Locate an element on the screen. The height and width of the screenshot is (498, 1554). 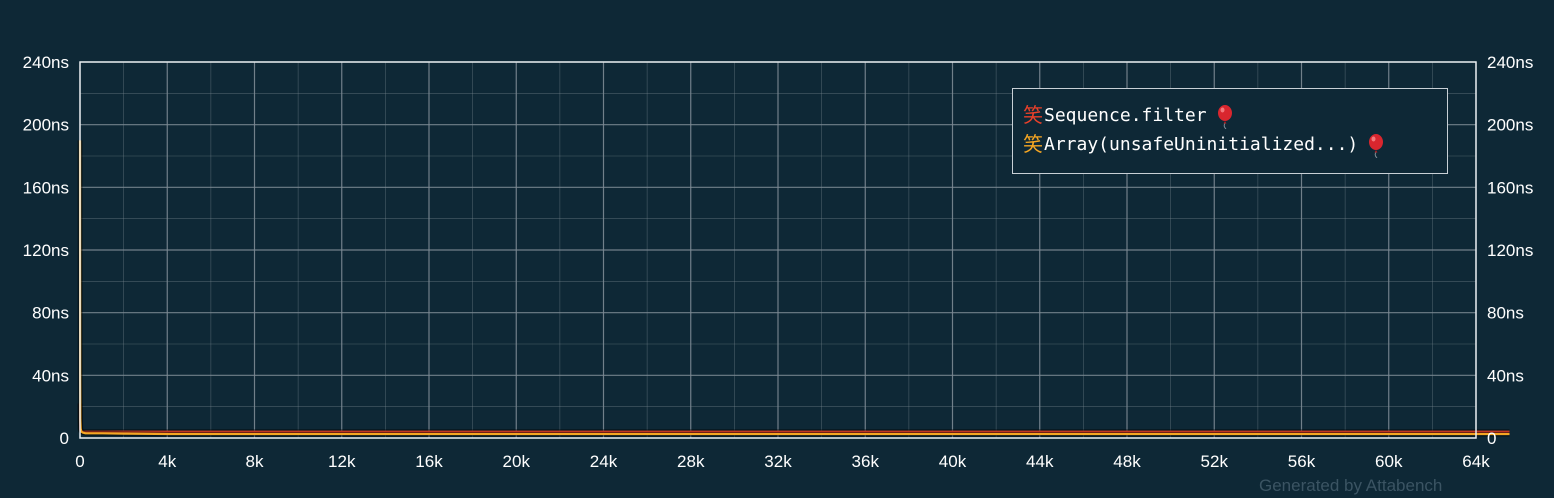
y-tick-label-right: 80ns is located at coordinates (1505, 313).